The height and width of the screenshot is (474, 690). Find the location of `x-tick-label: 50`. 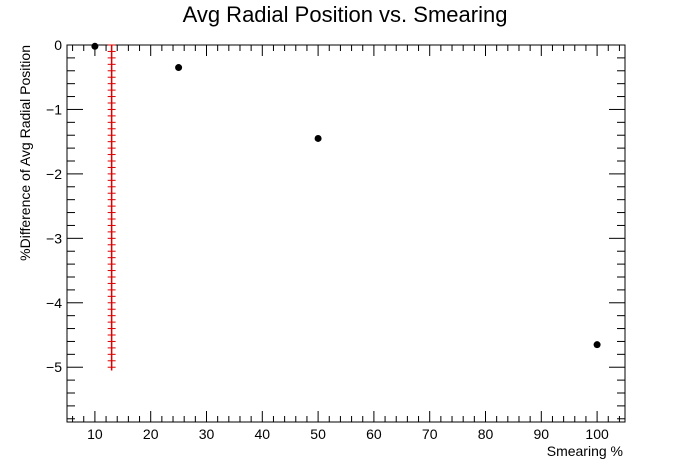

x-tick-label: 50 is located at coordinates (318, 434).